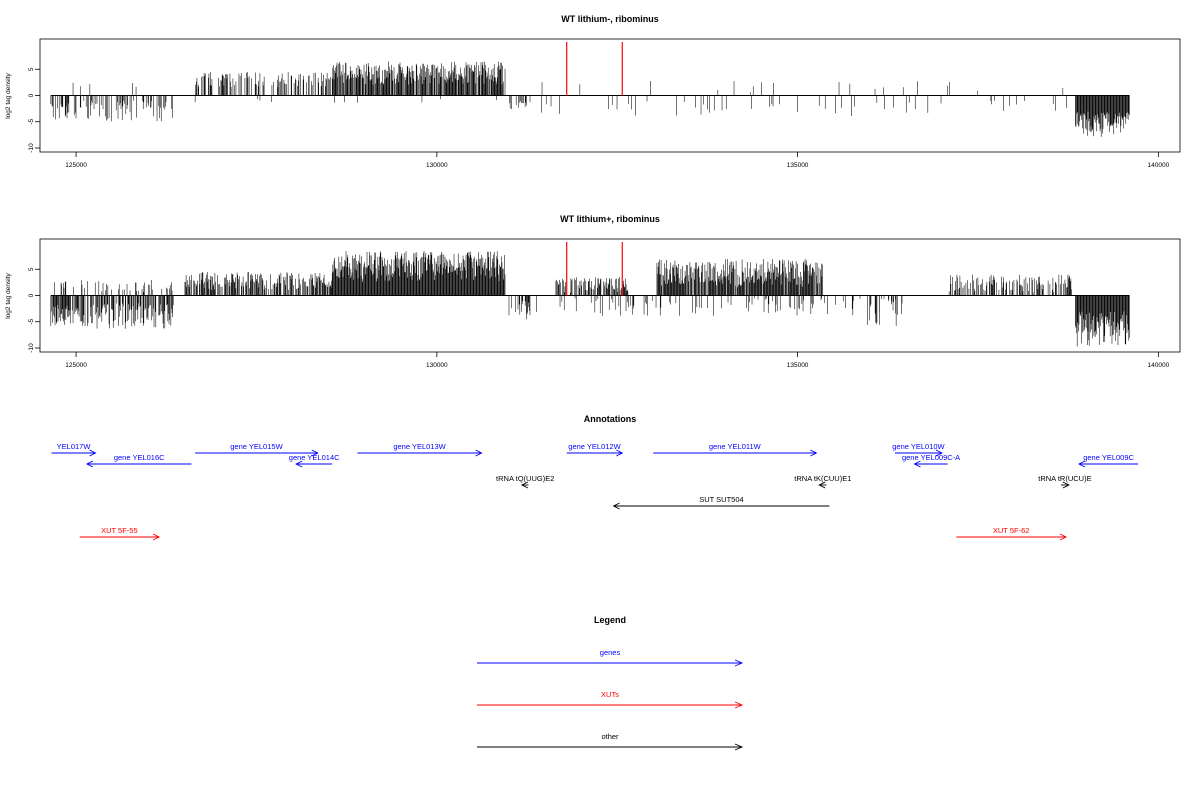  Describe the element at coordinates (1064, 478) in the screenshot. I see `feature-label: tRNA tR(UCU)E` at that location.